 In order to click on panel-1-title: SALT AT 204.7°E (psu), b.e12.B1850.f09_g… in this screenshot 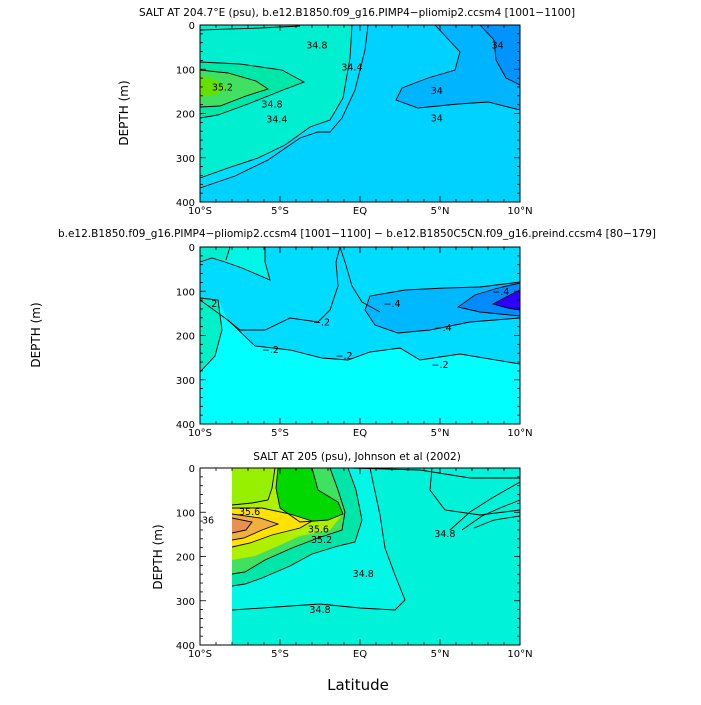, I will do `click(357, 13)`.